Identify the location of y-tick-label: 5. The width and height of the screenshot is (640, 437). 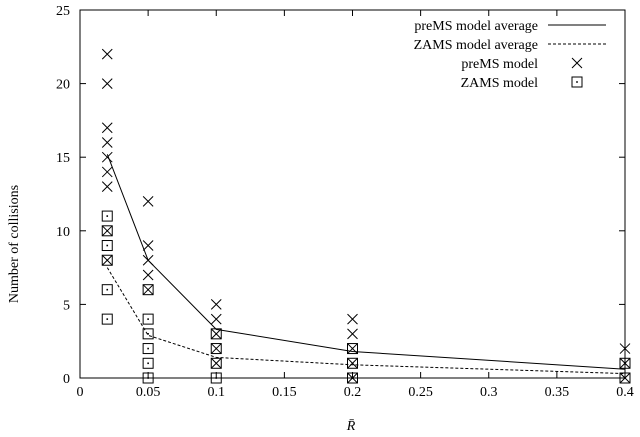
(66, 305).